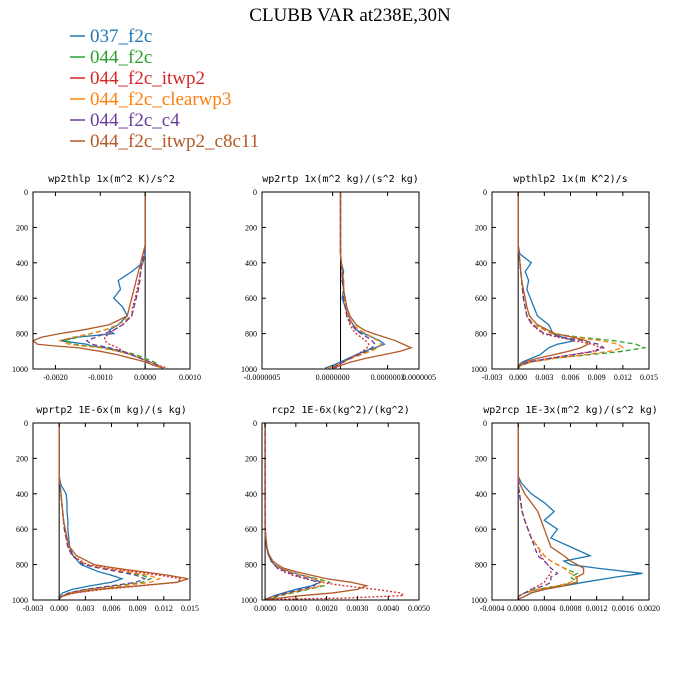 The width and height of the screenshot is (700, 700). I want to click on x-tick-label: 0.0030, so click(357, 608).